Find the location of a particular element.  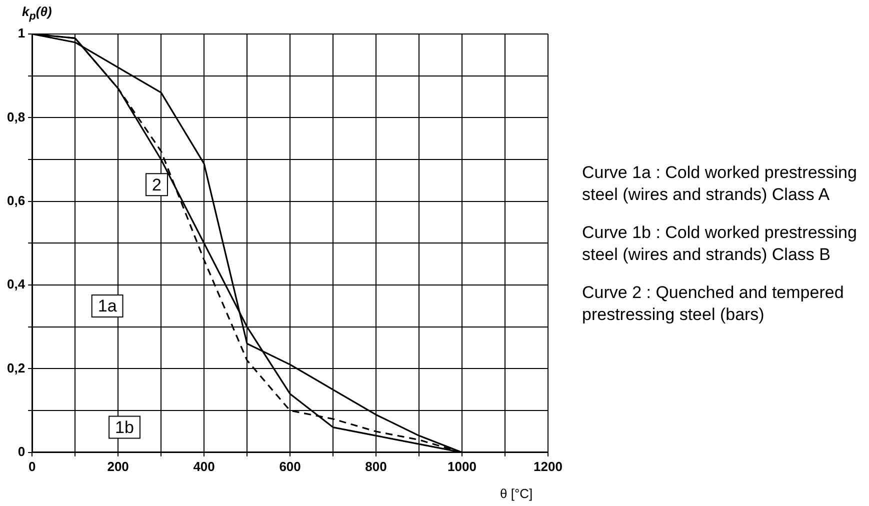

annotation: 1b is located at coordinates (124, 427).